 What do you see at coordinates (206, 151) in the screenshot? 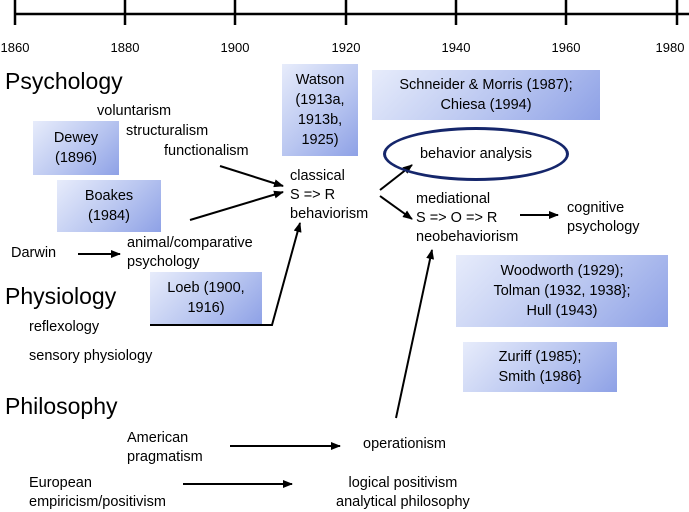
I see `node-functionalism: functionalism` at bounding box center [206, 151].